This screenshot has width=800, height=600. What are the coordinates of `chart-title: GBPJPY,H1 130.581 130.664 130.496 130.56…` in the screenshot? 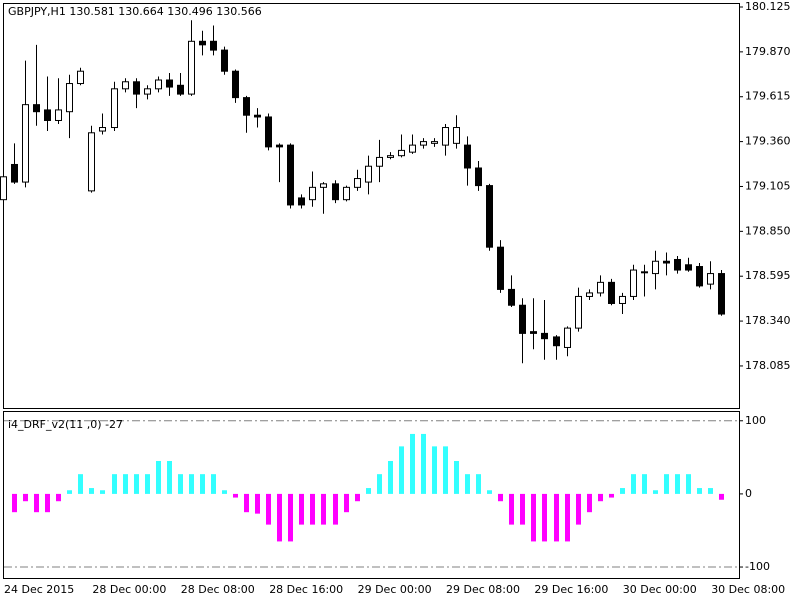 It's located at (135, 11).